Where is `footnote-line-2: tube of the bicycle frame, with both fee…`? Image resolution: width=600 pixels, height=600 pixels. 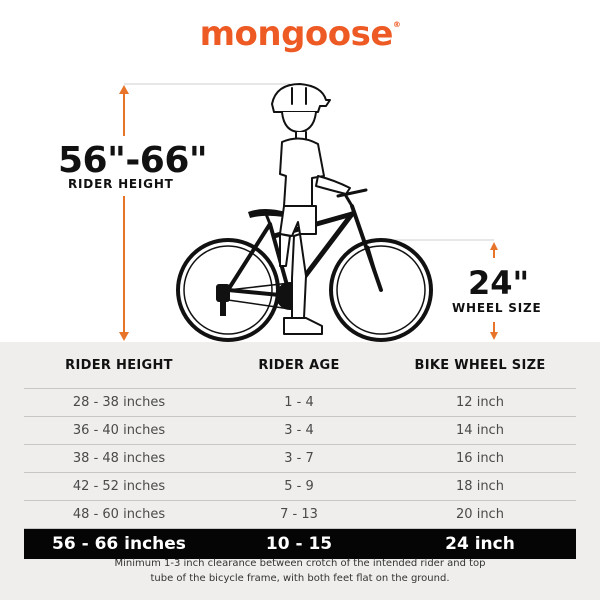 footnote-line-2: tube of the bicycle frame, with both fee… is located at coordinates (300, 578).